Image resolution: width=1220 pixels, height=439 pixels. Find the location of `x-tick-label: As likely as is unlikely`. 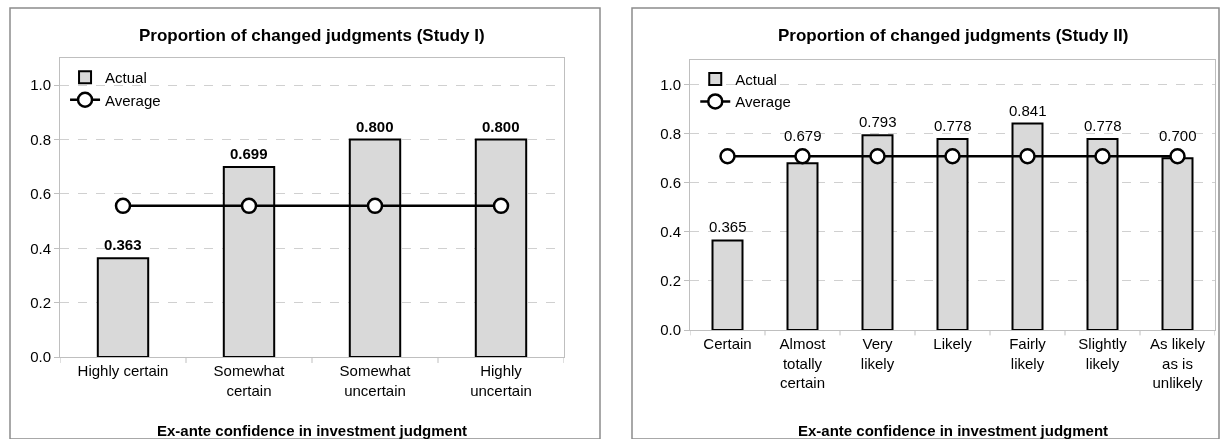

x-tick-label: As likely as is unlikely is located at coordinates (1177, 363).